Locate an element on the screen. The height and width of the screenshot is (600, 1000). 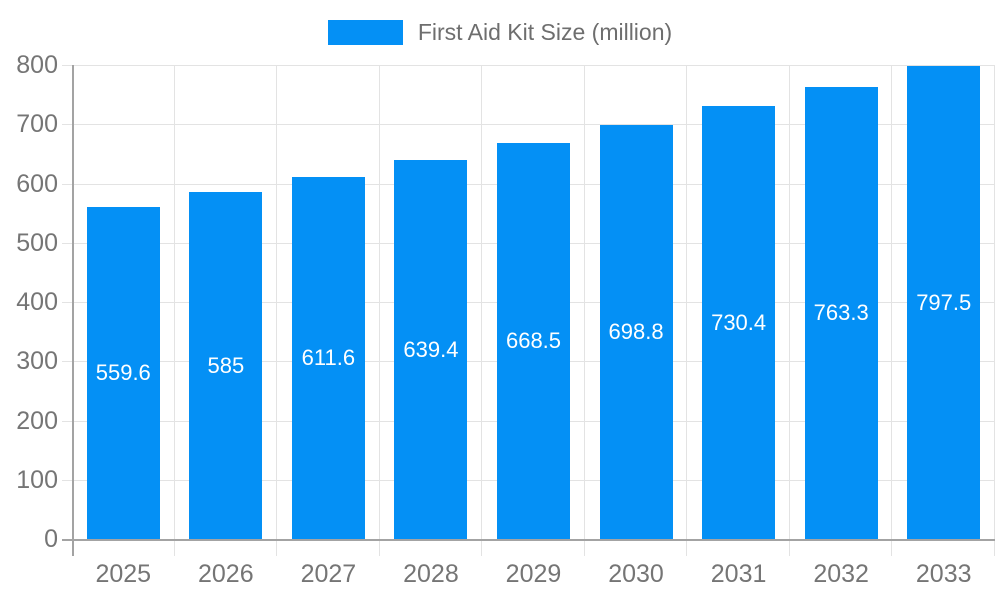
bar-value-label: 763.3 is located at coordinates (841, 312).